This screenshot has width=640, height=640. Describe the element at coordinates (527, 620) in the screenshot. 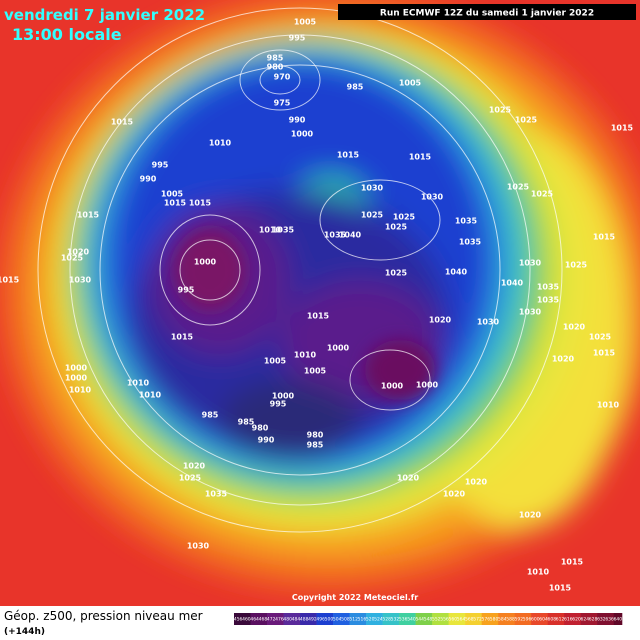

I see `scale-label: 596` at that location.